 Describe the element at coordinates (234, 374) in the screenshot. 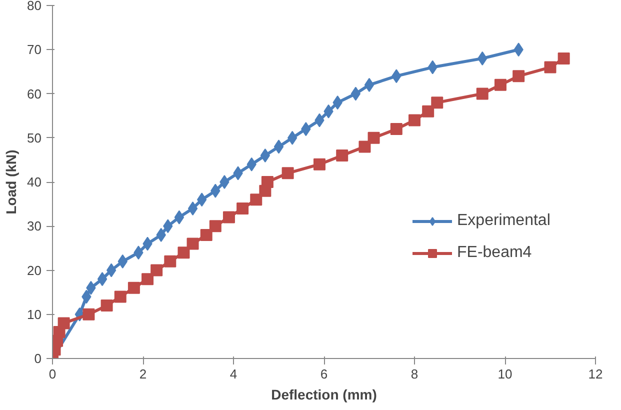

I see `x-tick-label: 4` at that location.